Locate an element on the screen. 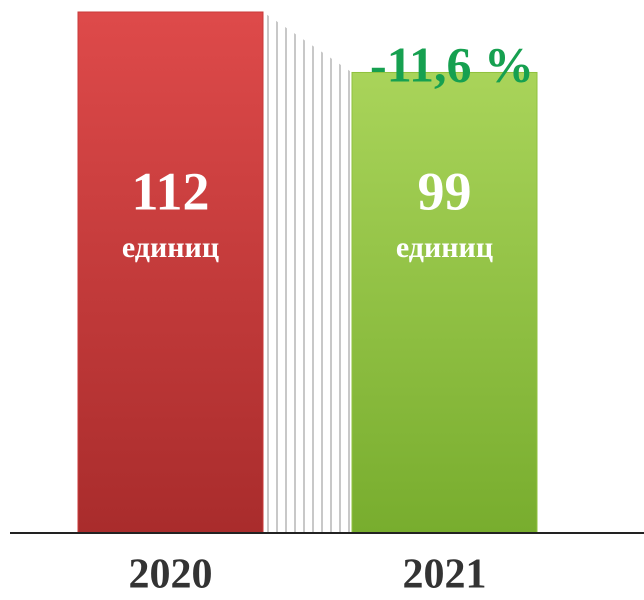  x-tick-label: 2021 is located at coordinates (445, 575).